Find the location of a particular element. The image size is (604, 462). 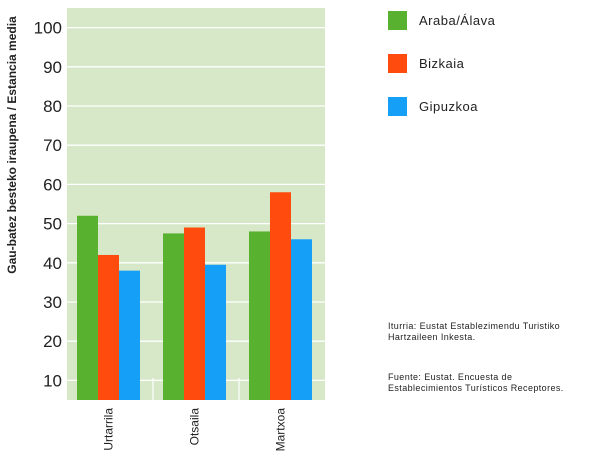

source-note-line: Fuente: Eustat. Encuesta de is located at coordinates (450, 377).